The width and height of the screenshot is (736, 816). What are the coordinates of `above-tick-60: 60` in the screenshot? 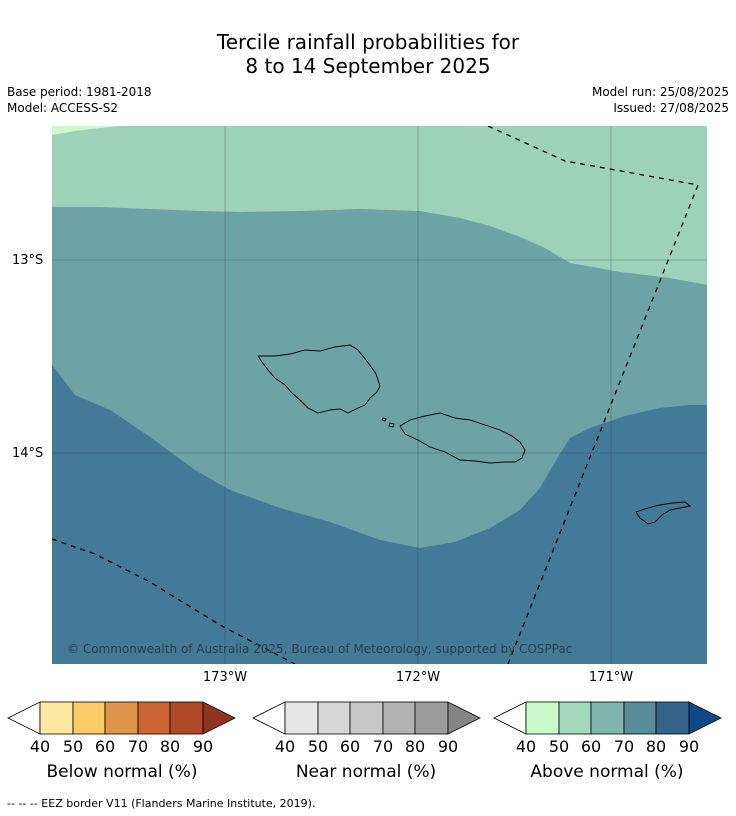 It's located at (591, 746).